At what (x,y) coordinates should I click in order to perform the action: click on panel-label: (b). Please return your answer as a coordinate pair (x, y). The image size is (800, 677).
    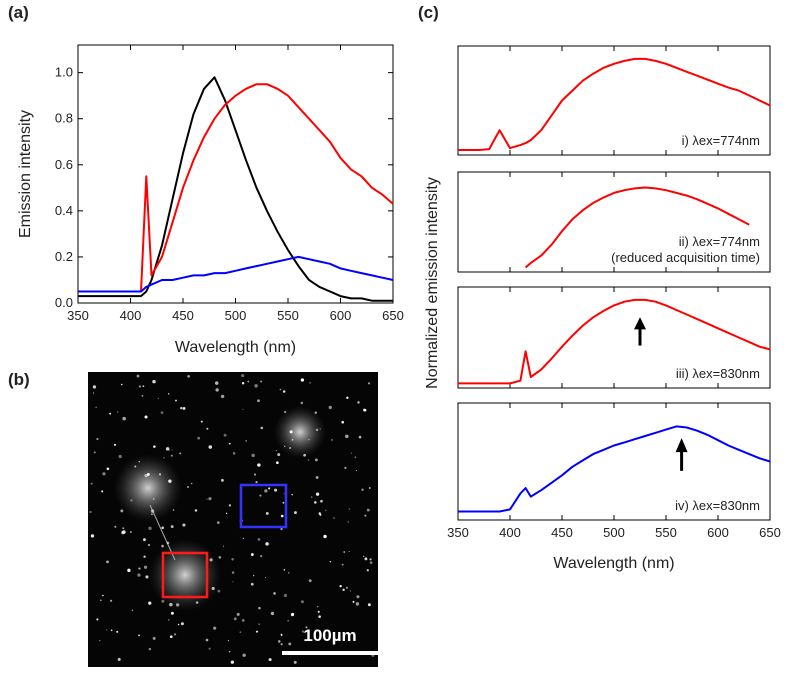
    Looking at the image, I should click on (19, 379).